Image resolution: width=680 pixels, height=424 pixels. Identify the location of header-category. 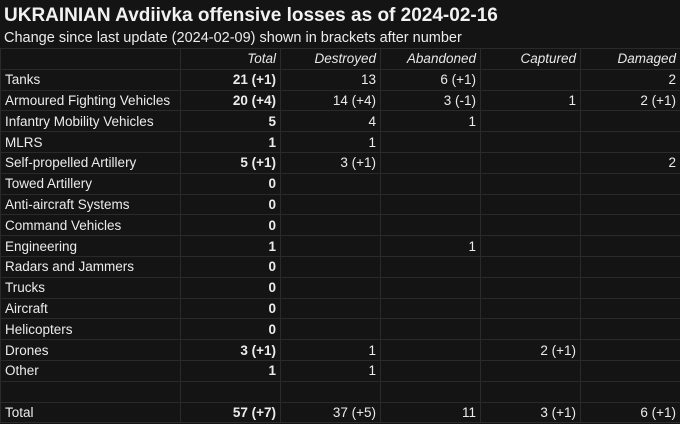
(90, 59).